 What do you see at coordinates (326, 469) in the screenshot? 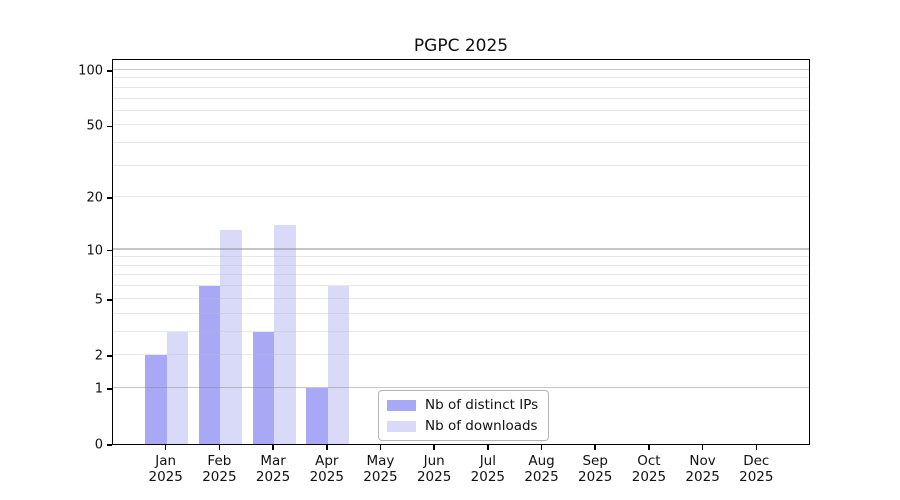
I see `x-tick-label-apr: Apr 2025` at bounding box center [326, 469].